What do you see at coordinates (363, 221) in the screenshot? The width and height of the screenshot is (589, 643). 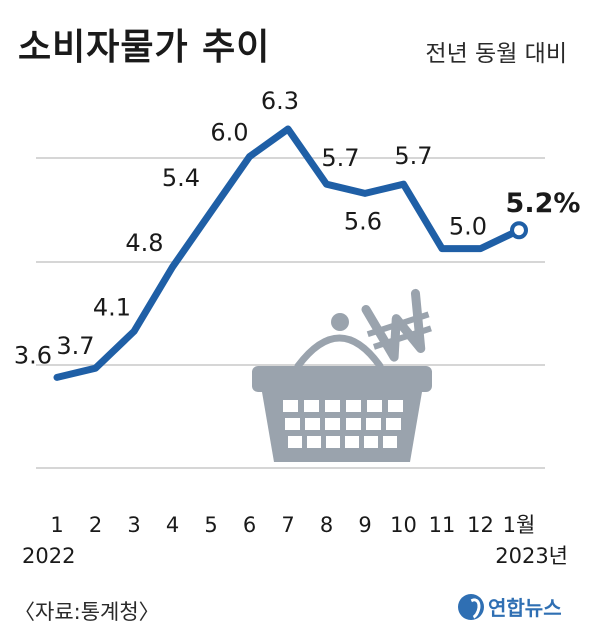 I see `value-label: 5.6` at bounding box center [363, 221].